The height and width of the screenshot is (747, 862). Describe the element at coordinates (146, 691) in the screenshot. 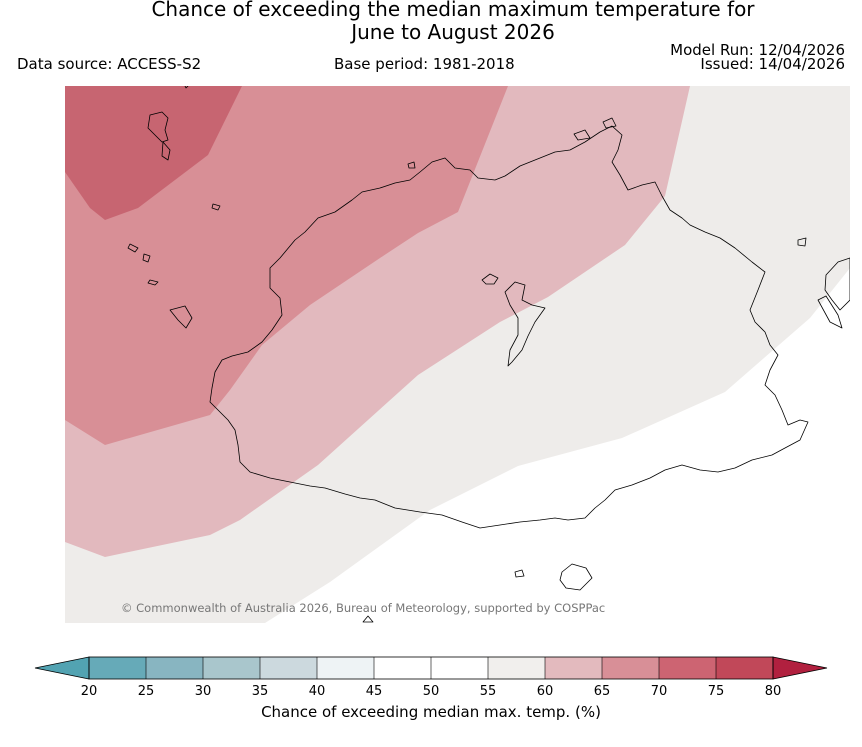

I see `colorbar-tick-label: 25` at that location.